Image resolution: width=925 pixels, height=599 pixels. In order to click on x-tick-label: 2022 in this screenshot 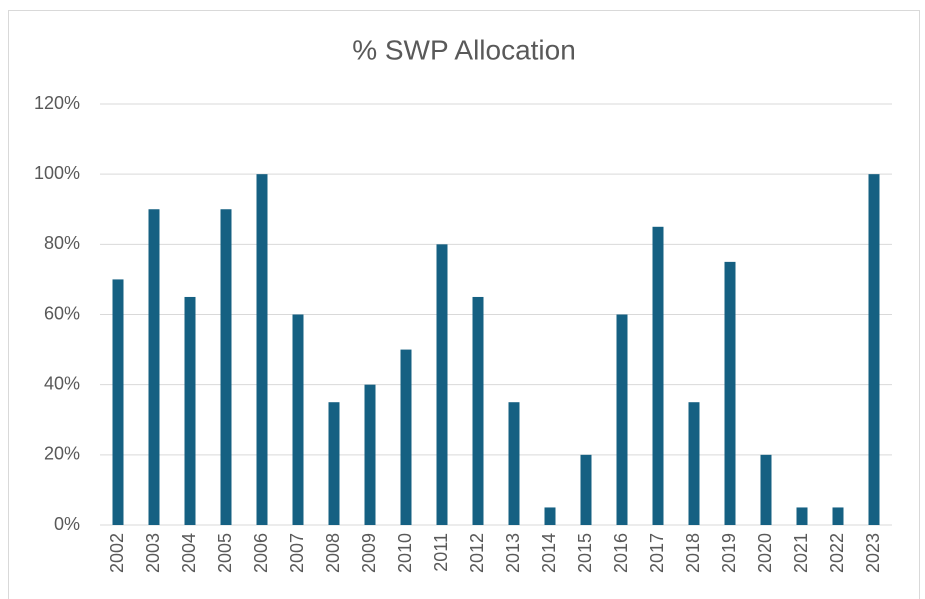, I will do `click(837, 553)`.